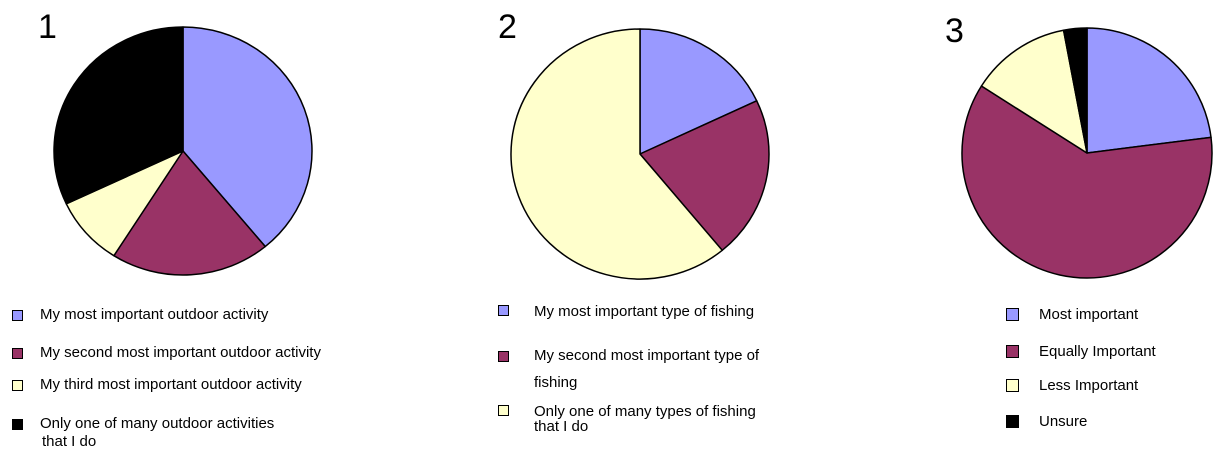  Describe the element at coordinates (157, 423) in the screenshot. I see `legend-label-line1: Only one of many outdoor activities` at that location.